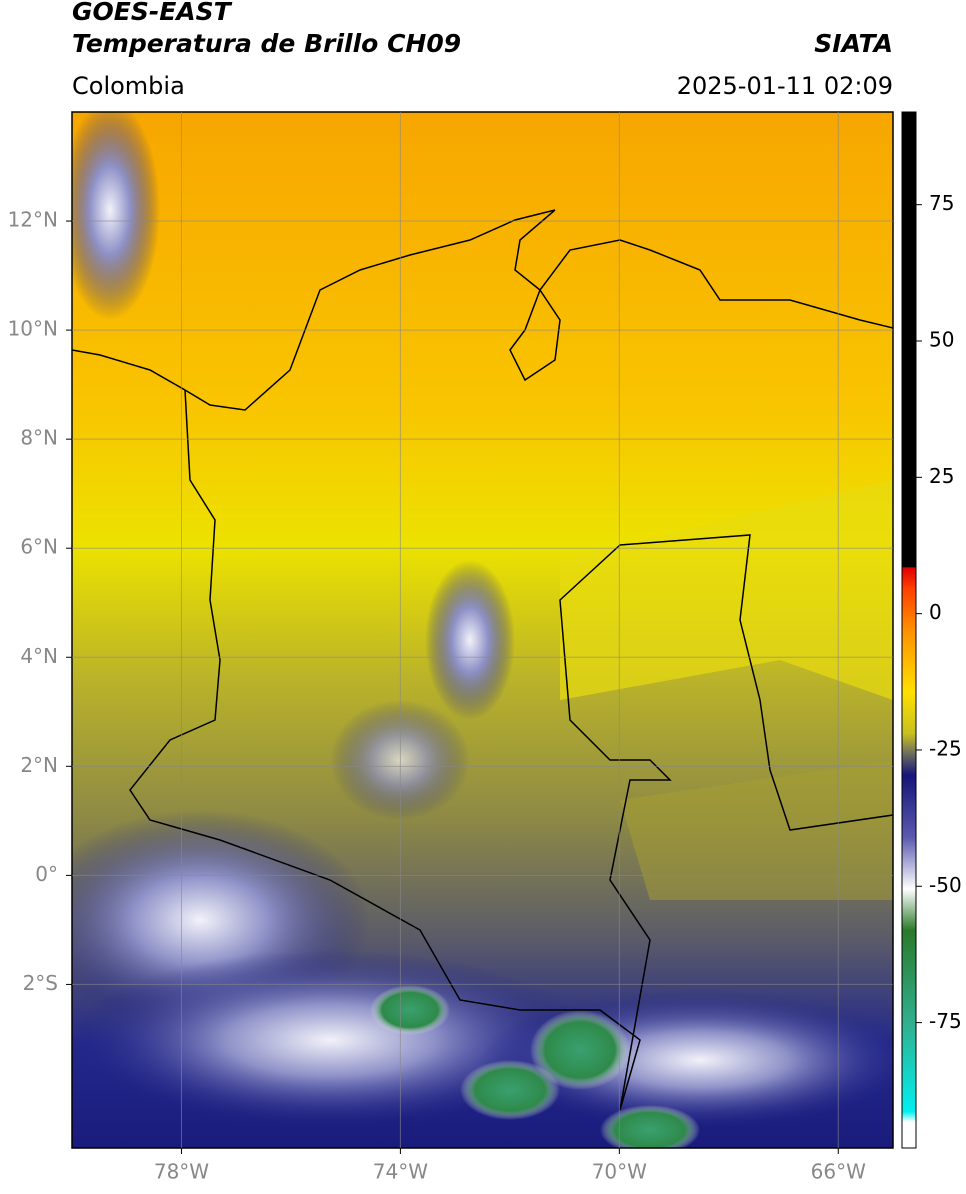 Image resolution: width=966 pixels, height=1194 pixels. Describe the element at coordinates (39, 656) in the screenshot. I see `y-tick-label: 4°N` at that location.